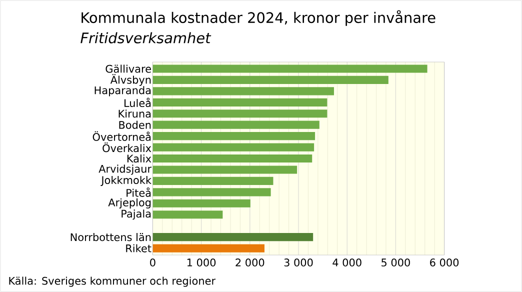 The width and height of the screenshot is (522, 292). I want to click on y-tick-label: Arjeplog, so click(129, 203).